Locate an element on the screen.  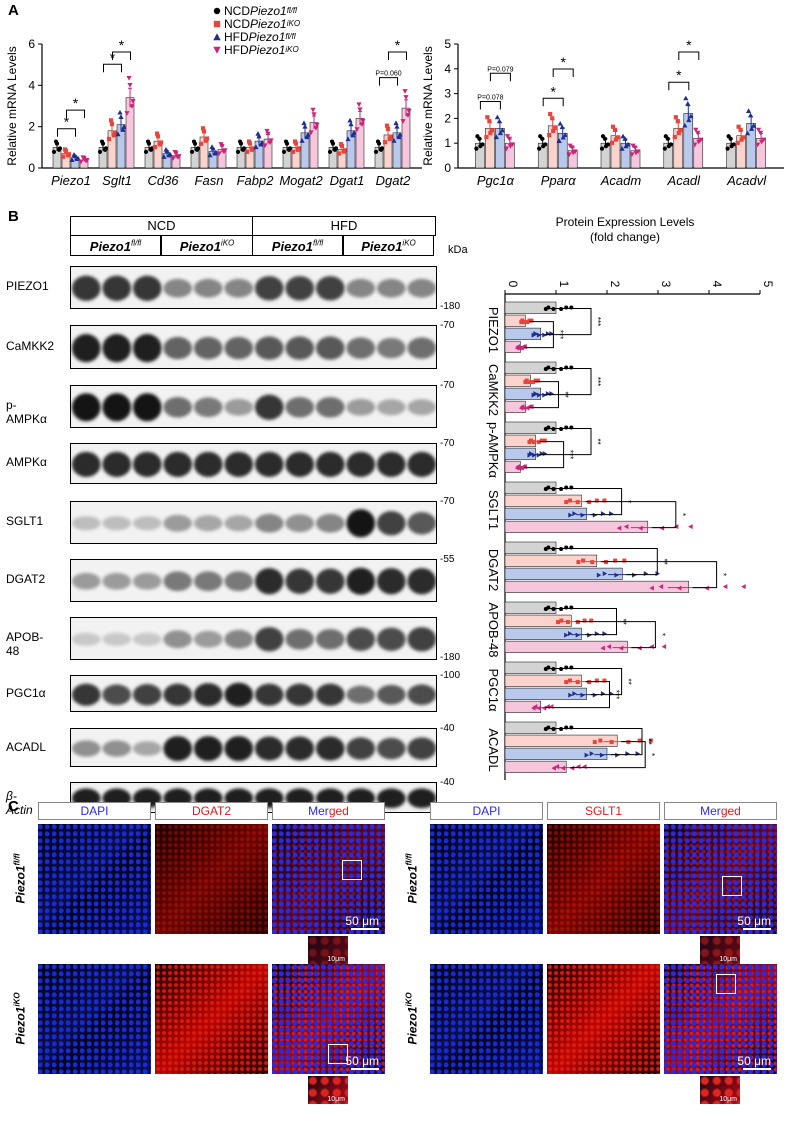
chart-title: Protein Expression Levels is located at coordinates (625, 222).